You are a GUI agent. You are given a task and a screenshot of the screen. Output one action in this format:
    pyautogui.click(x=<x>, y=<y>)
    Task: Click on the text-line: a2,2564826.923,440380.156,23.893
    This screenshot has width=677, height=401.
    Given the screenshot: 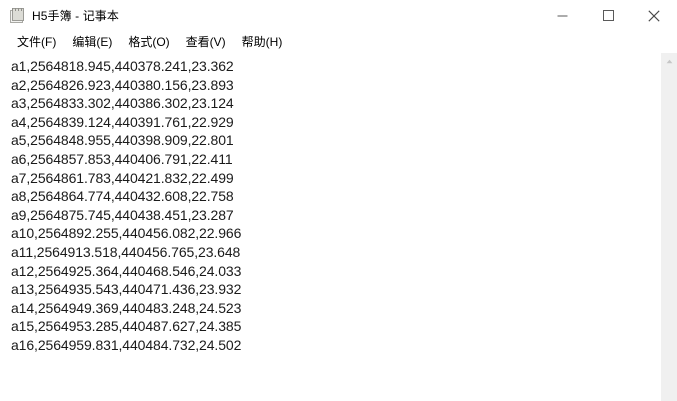 What is the action you would take?
    pyautogui.click(x=122, y=84)
    